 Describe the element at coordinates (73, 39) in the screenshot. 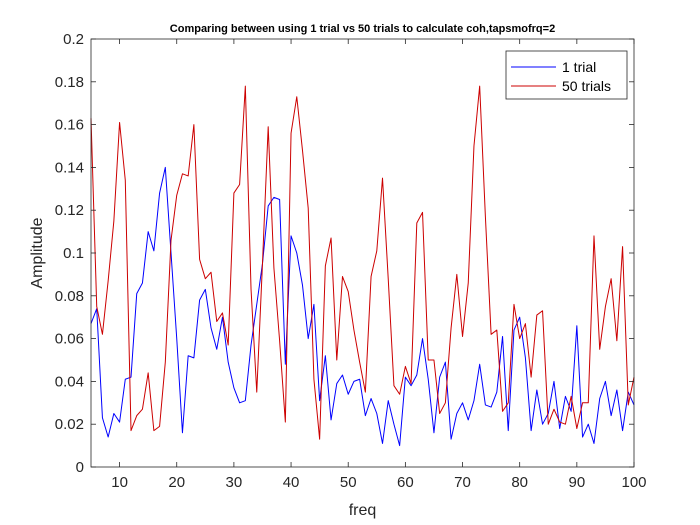

I see `y-tick-label: 0.2` at that location.